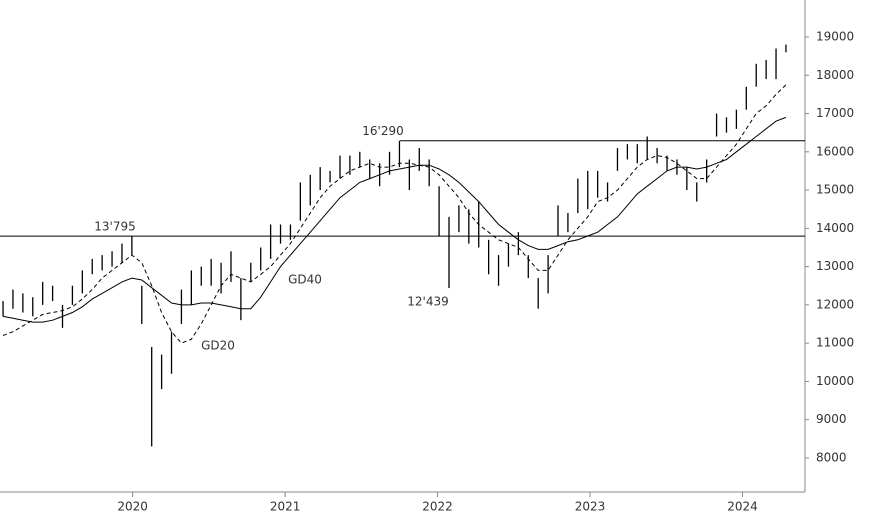  Describe the element at coordinates (590, 507) in the screenshot. I see `x-tick-label: 2023` at that location.